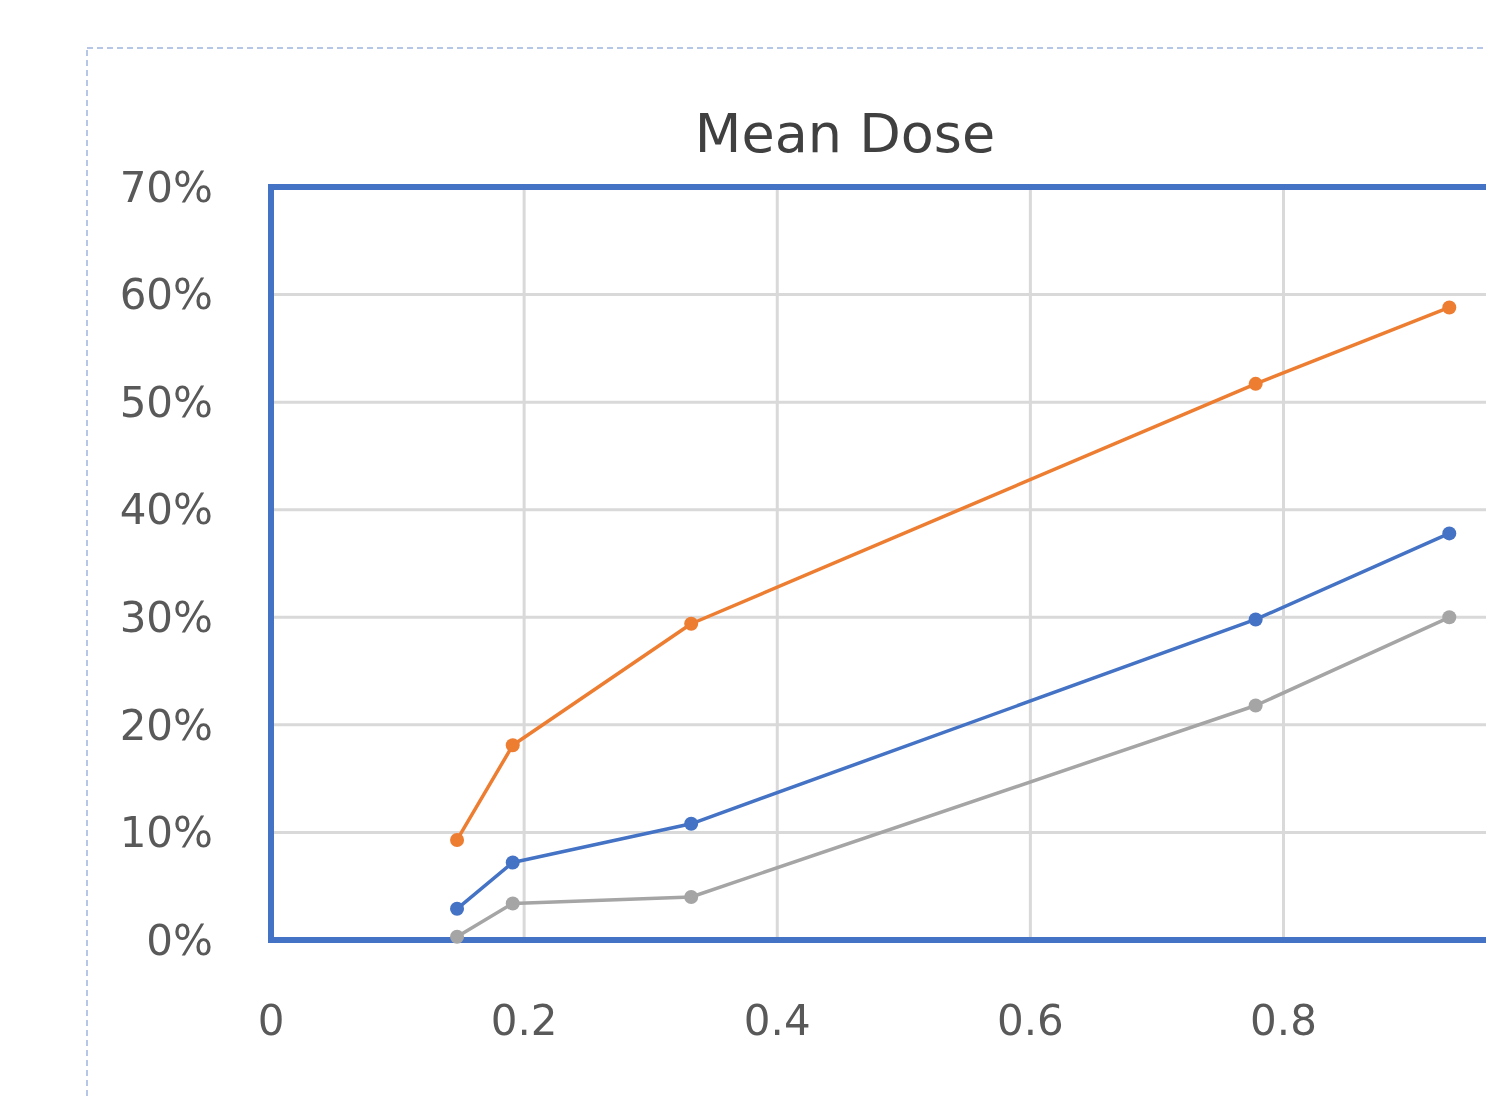 Image resolution: width=1486 pixels, height=1098 pixels. I want to click on y-tick-label: 30%, so click(166, 617).